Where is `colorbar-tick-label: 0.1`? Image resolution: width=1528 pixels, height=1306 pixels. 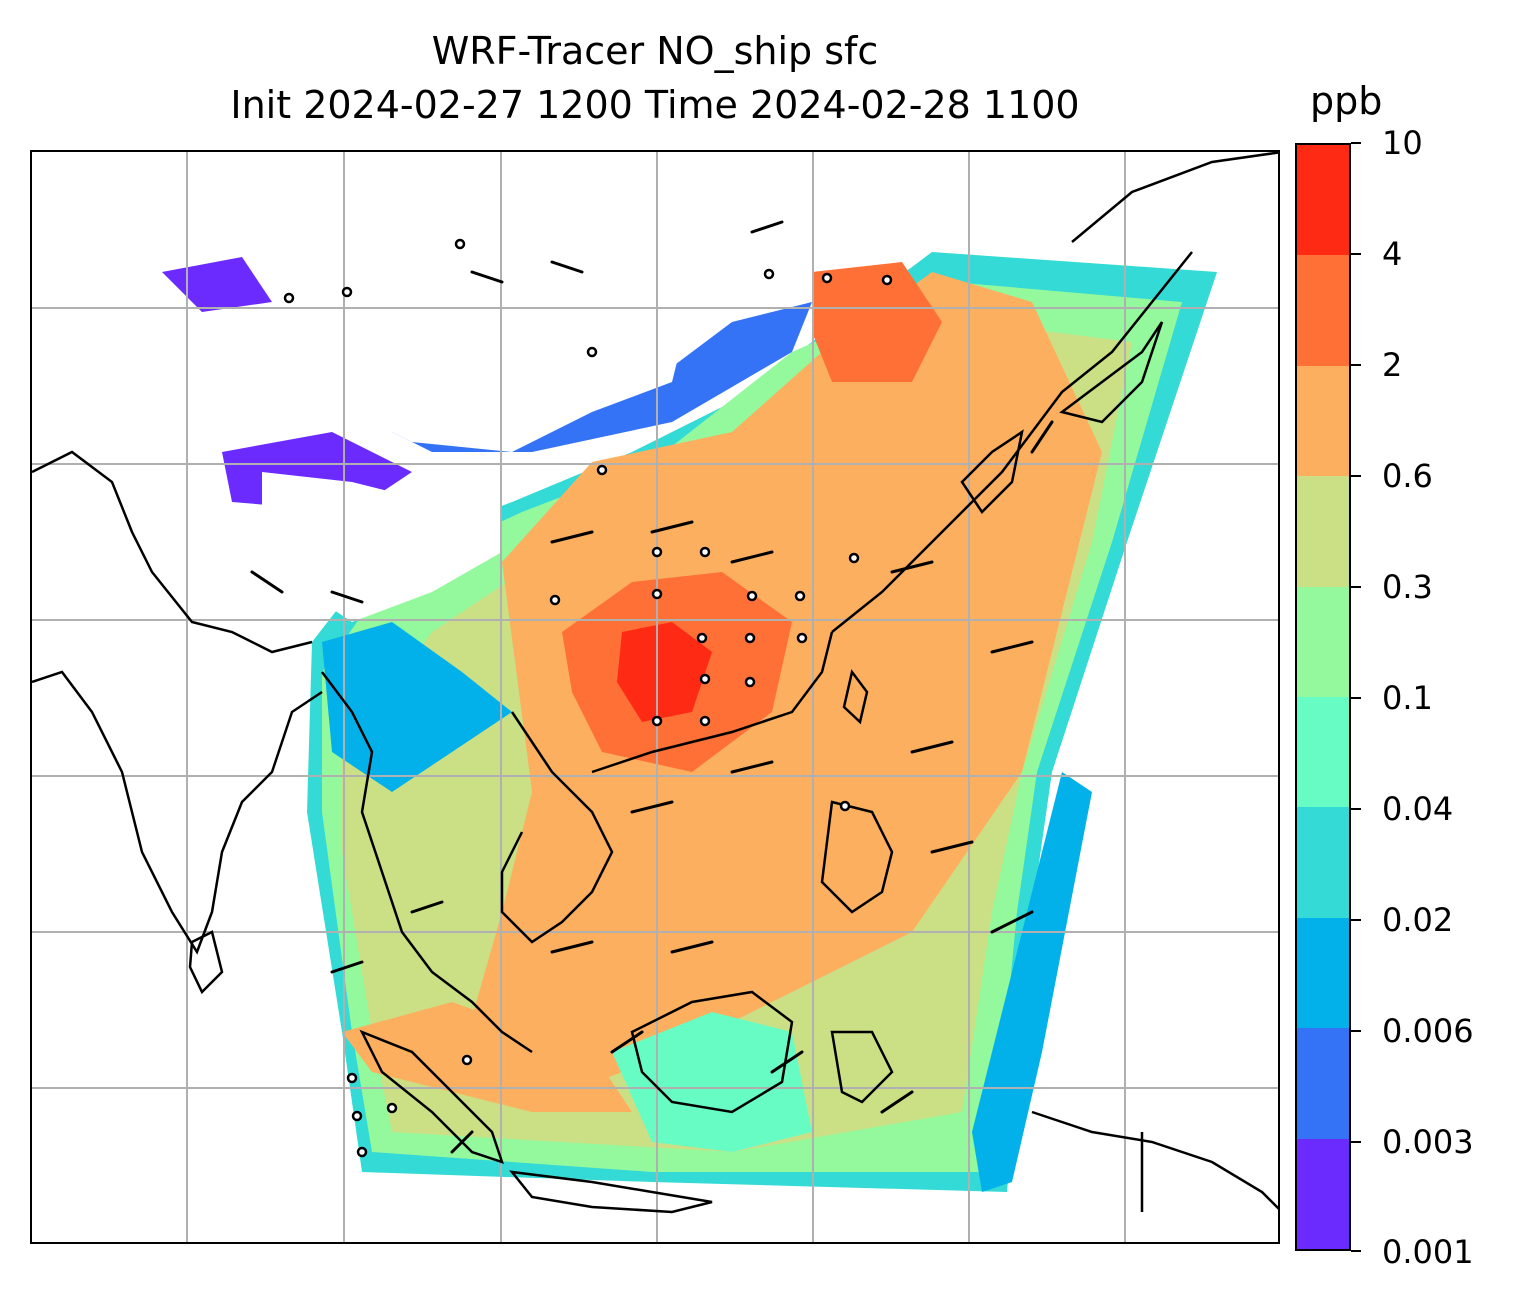 colorbar-tick-label: 0.1 is located at coordinates (1407, 698).